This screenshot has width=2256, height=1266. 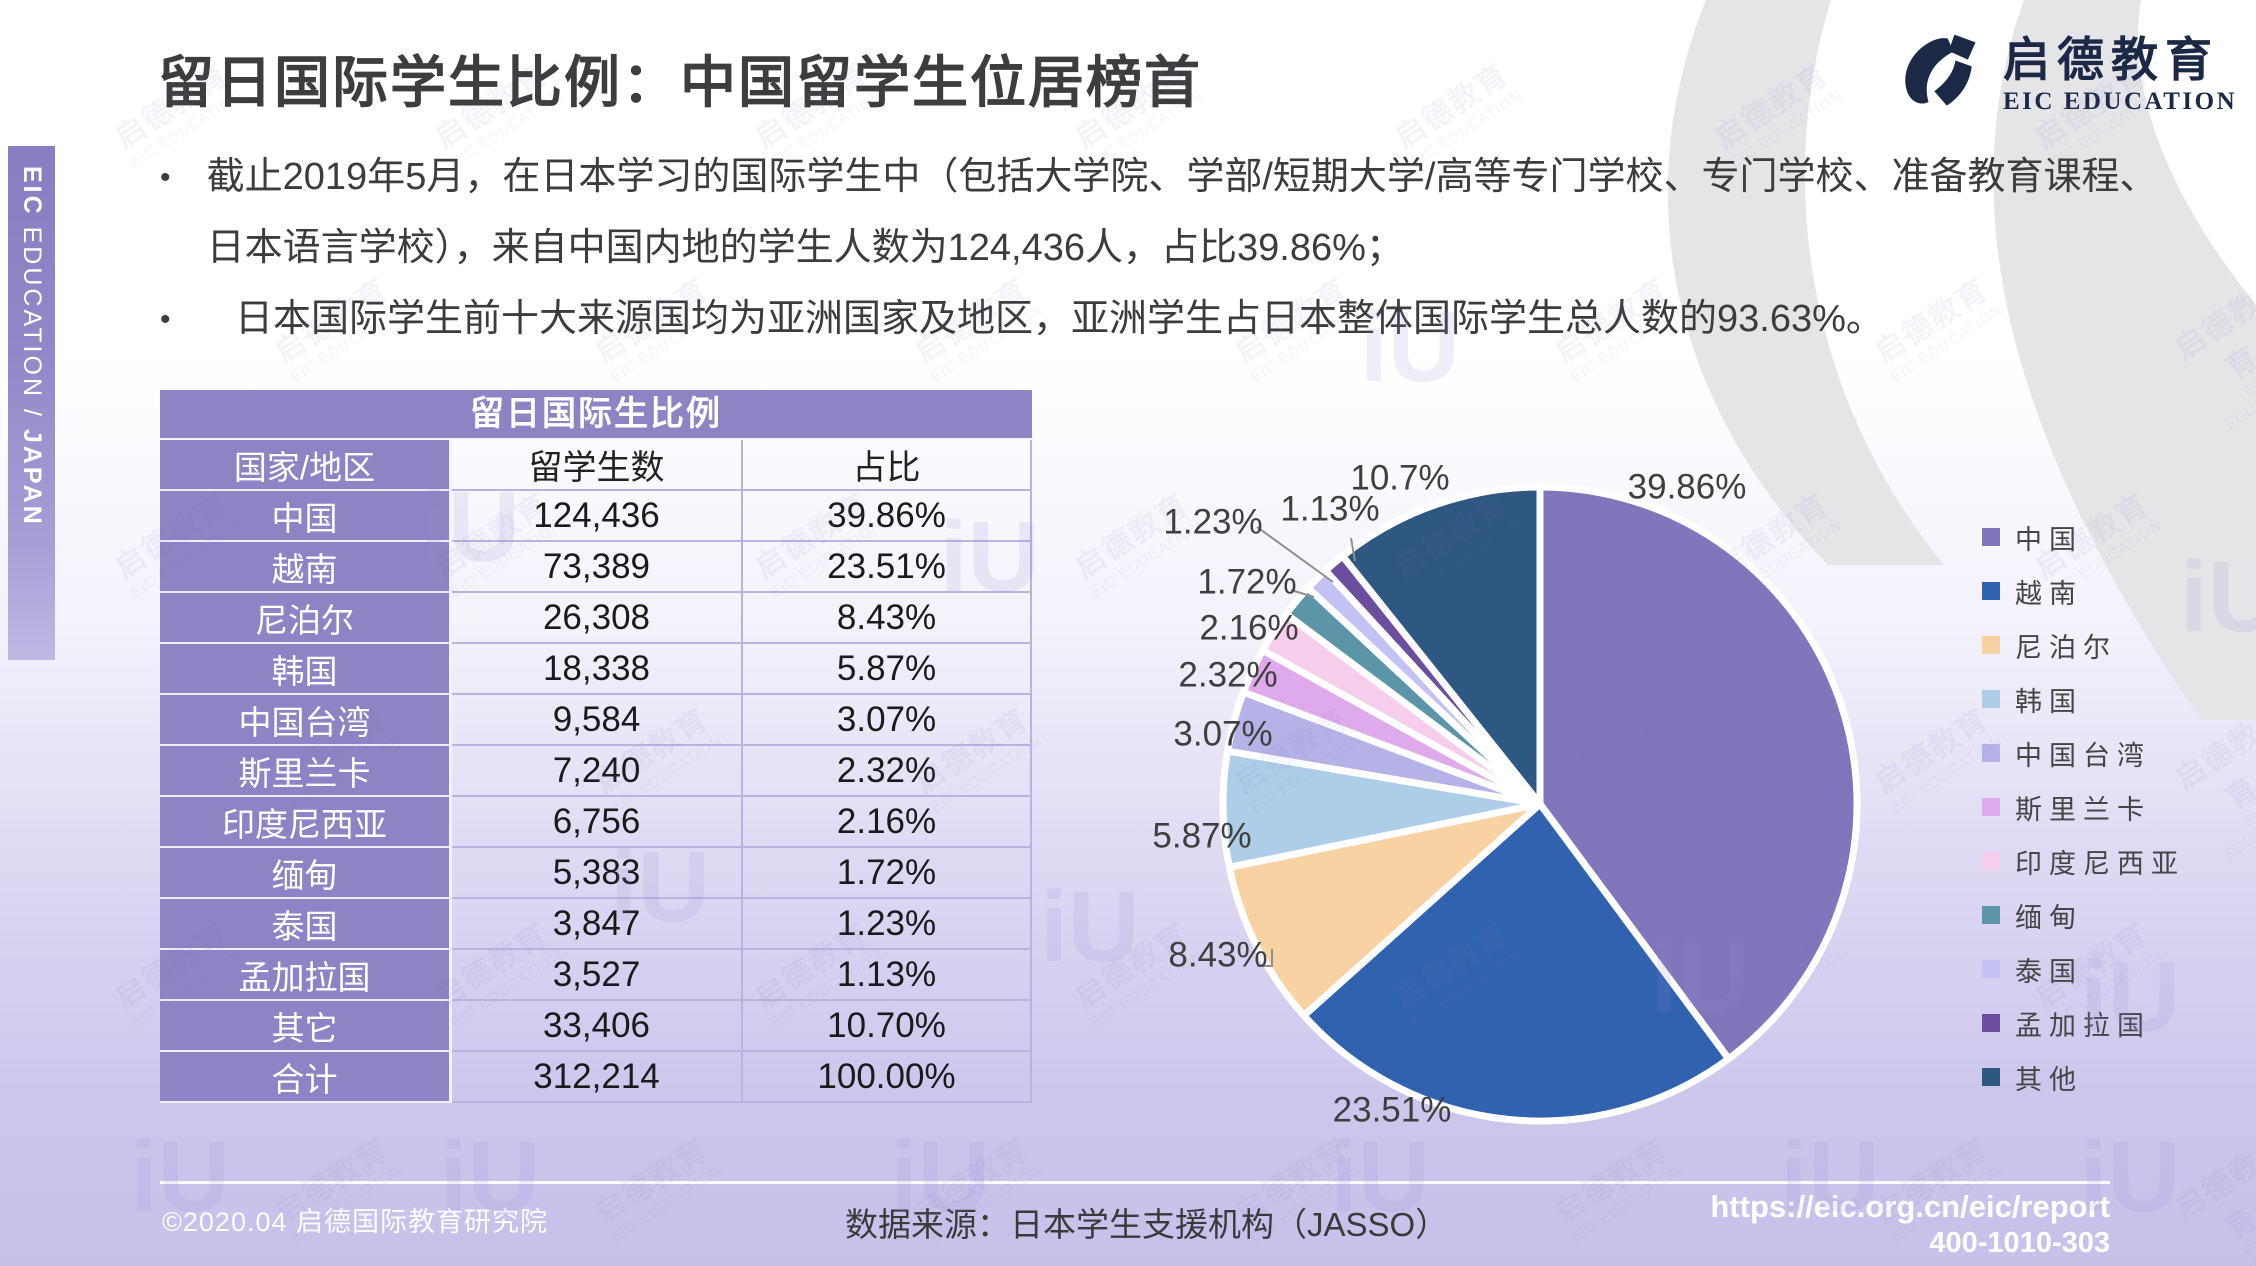 What do you see at coordinates (2111, 59) in the screenshot?
I see `logo-name-cn: 启德教育` at bounding box center [2111, 59].